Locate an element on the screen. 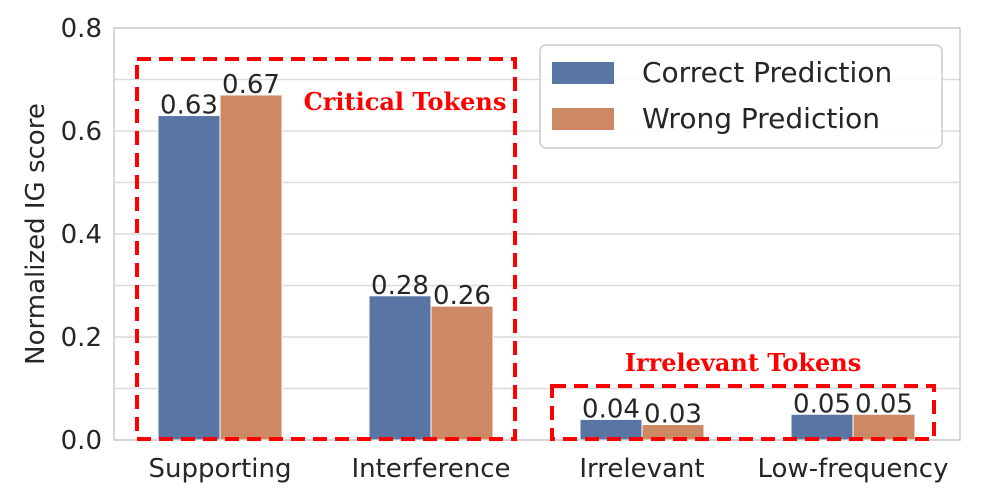 This screenshot has width=997, height=499. data-label: 0.63 is located at coordinates (189, 106).